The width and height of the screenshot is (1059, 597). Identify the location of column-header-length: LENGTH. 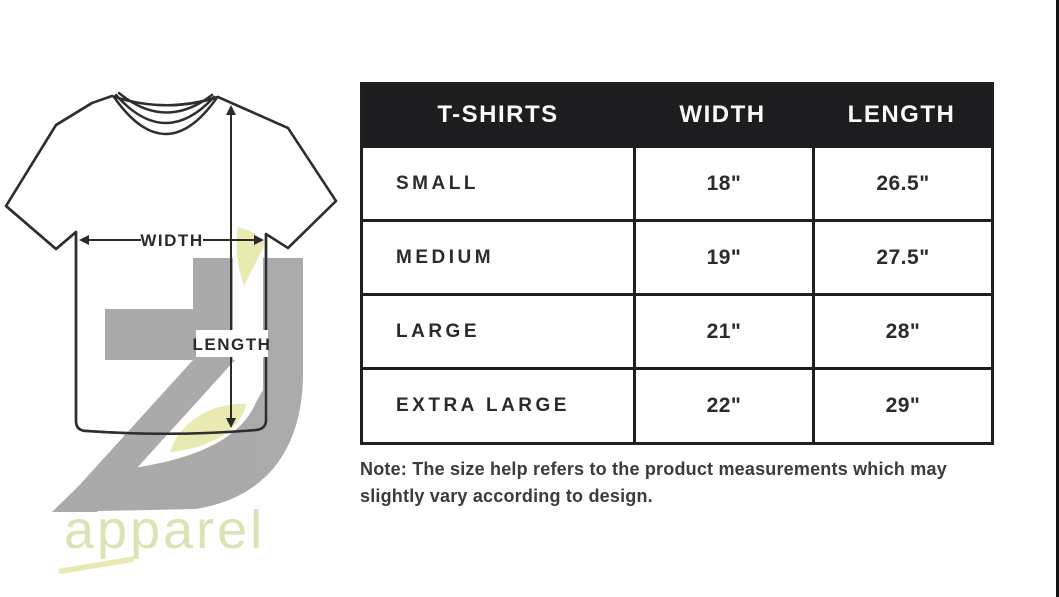
(901, 115).